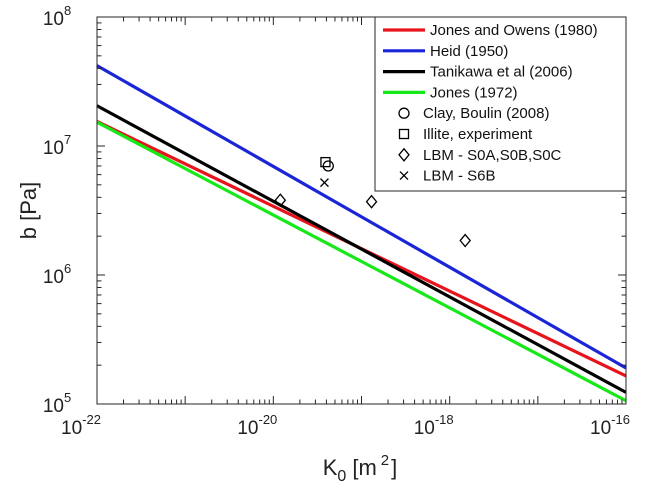 The image size is (654, 492). Describe the element at coordinates (385, 460) in the screenshot. I see `x-axis-label-sup: 2` at that location.